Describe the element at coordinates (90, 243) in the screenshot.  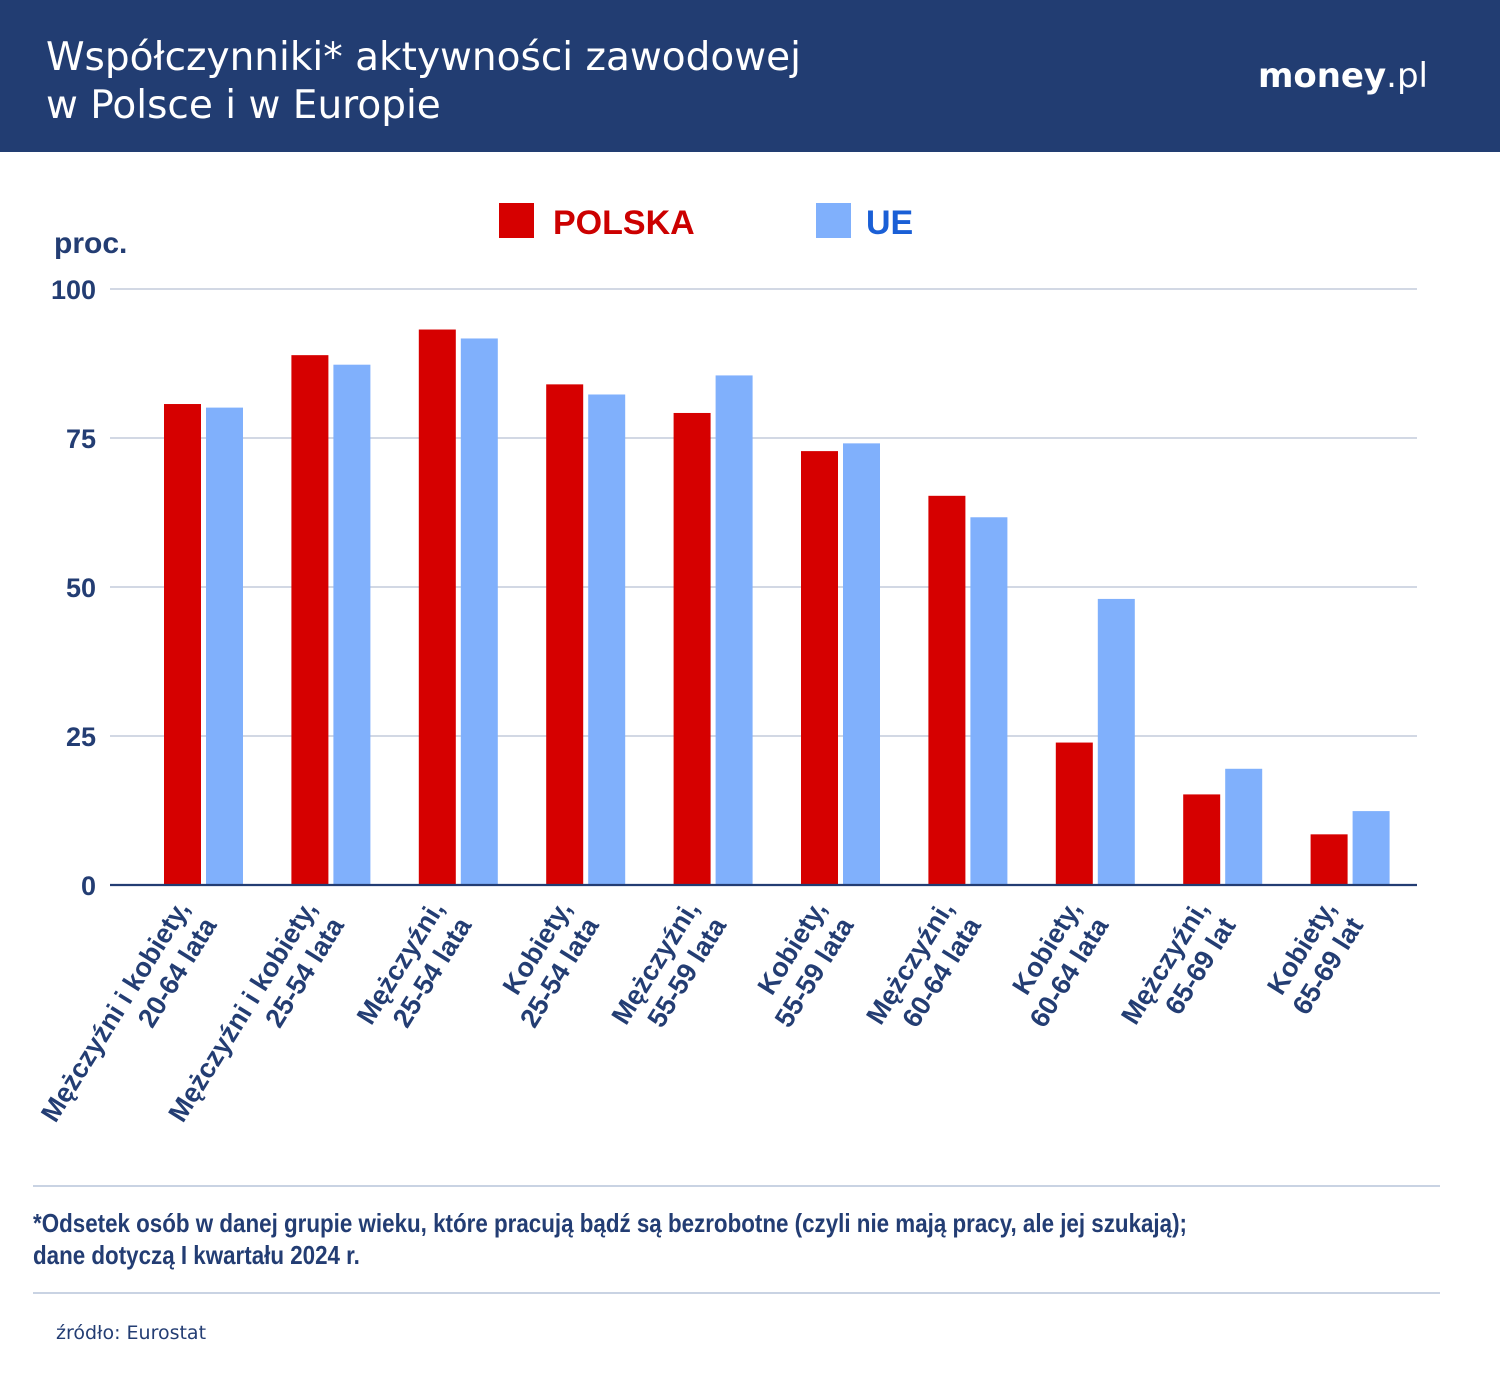
I see `y-axis-label: proc.` at that location.